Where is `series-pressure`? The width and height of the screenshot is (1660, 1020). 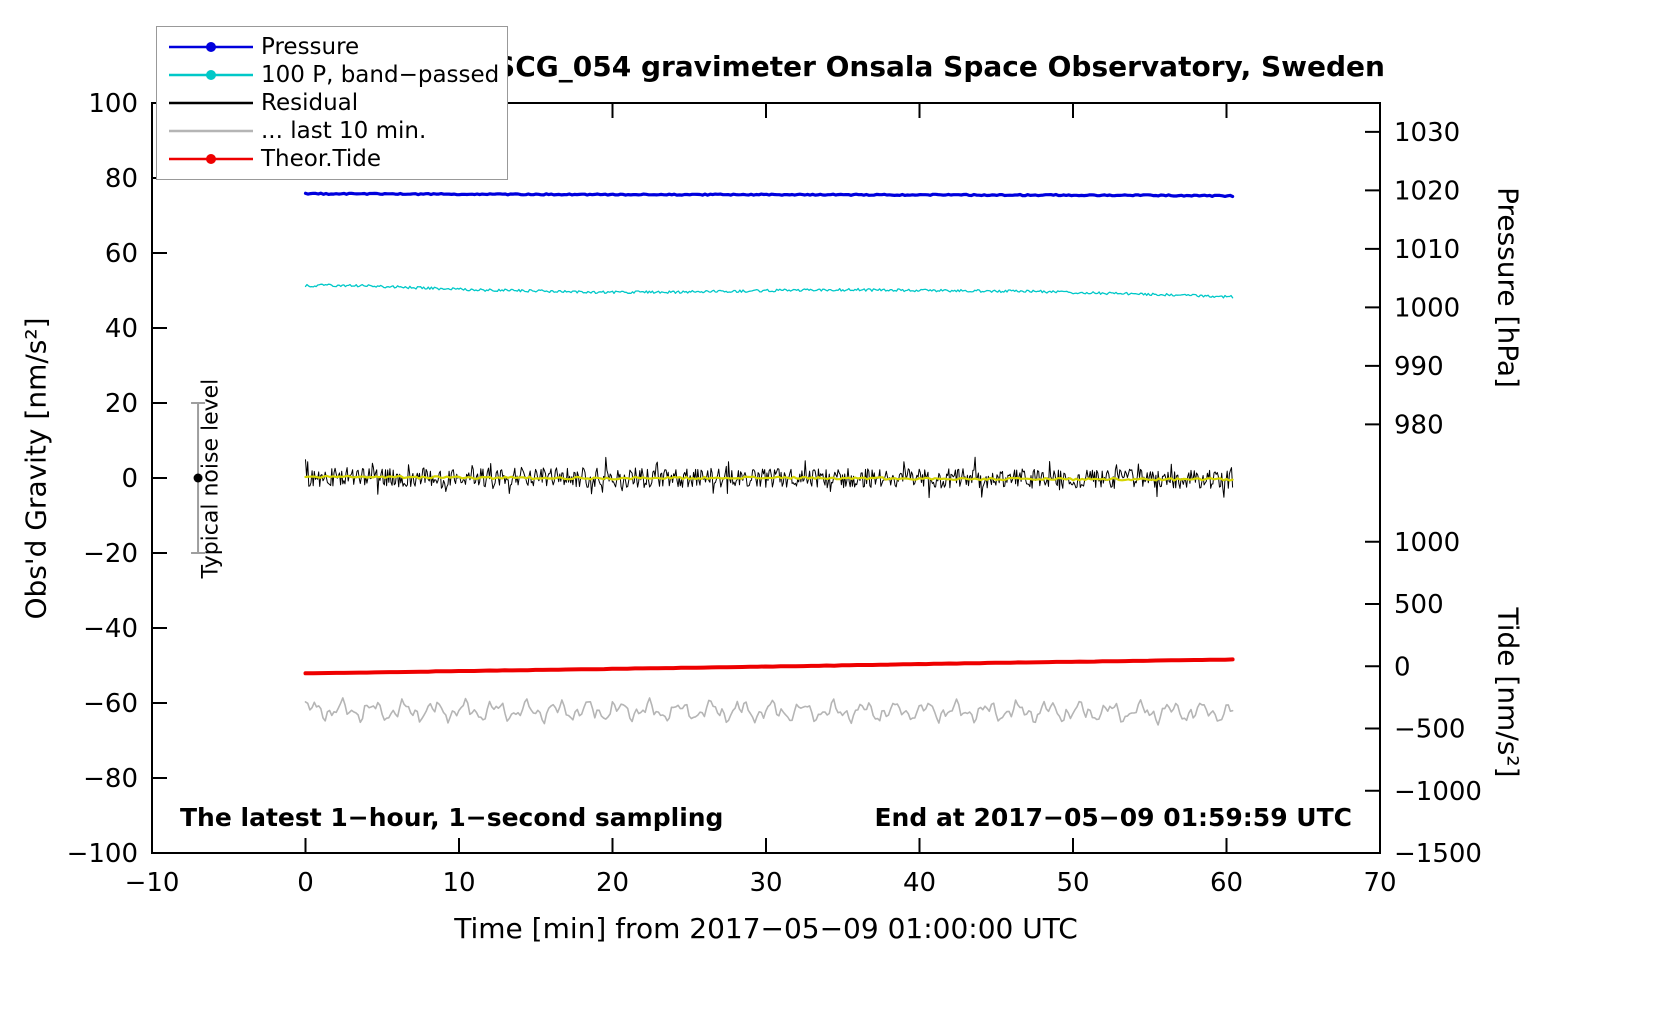
series-pressure is located at coordinates (769, 195).